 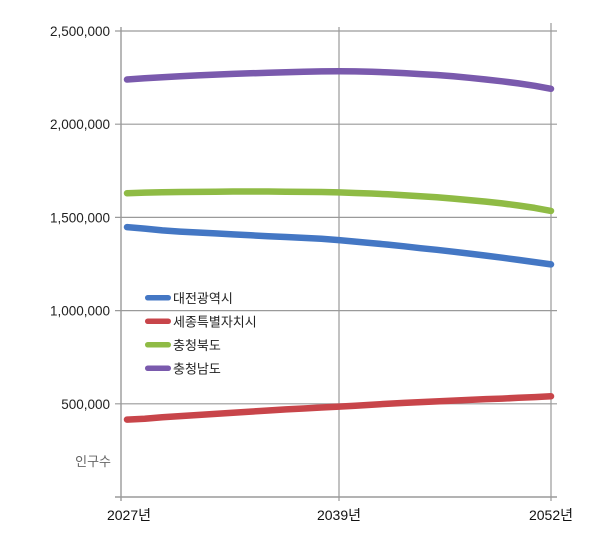 I want to click on x-tick-label: 2027년, so click(x=129, y=515).